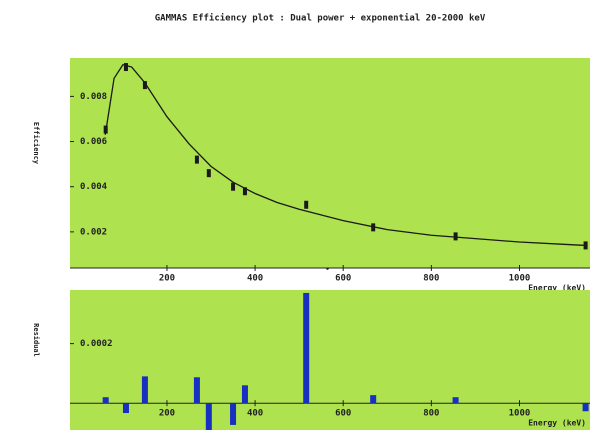  What do you see at coordinates (93, 97) in the screenshot?
I see `y-tick-label: 0.008` at bounding box center [93, 97].